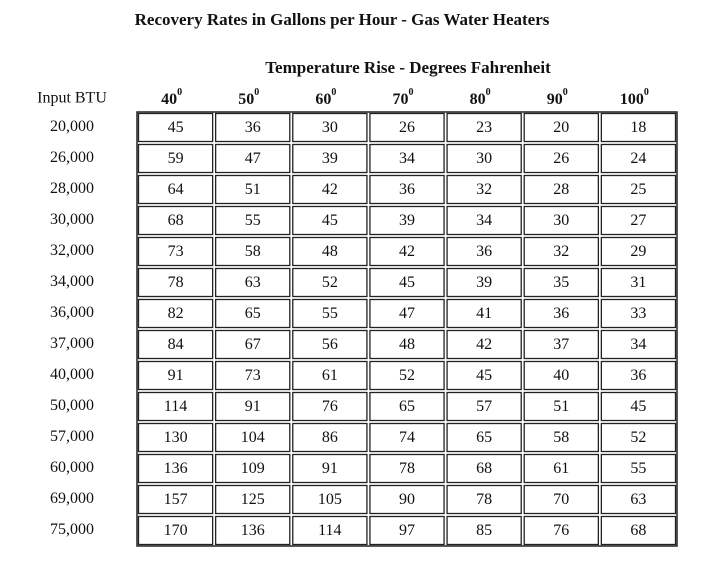  I want to click on cell: 29, so click(638, 251).